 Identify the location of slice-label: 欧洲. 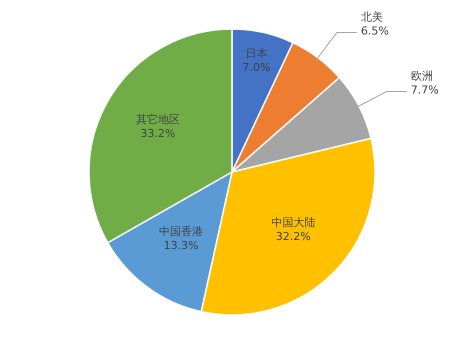
(421, 76).